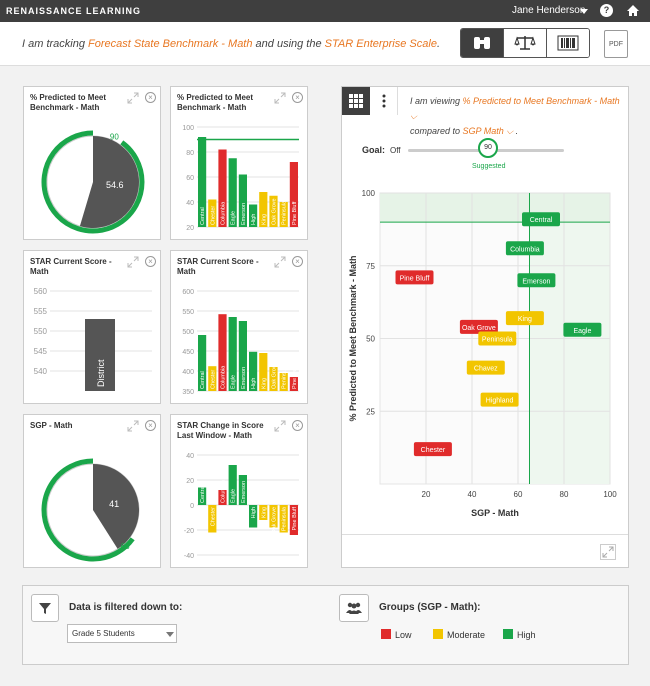  I want to click on barcode-view-button, so click(568, 43).